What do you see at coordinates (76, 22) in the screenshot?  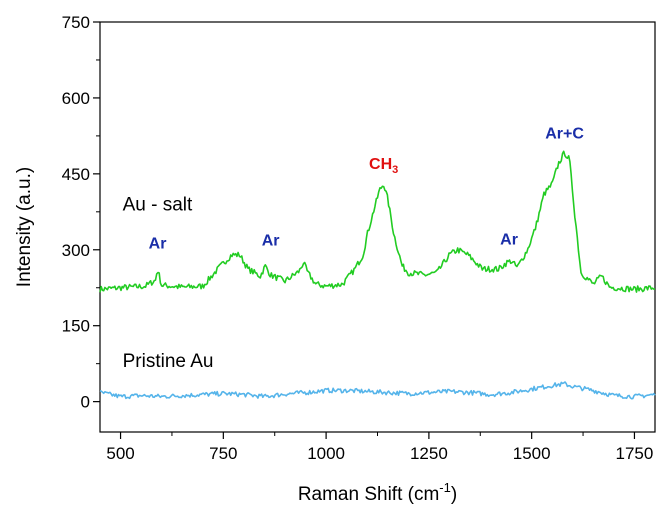 I see `y-tick-label: 750` at bounding box center [76, 22].